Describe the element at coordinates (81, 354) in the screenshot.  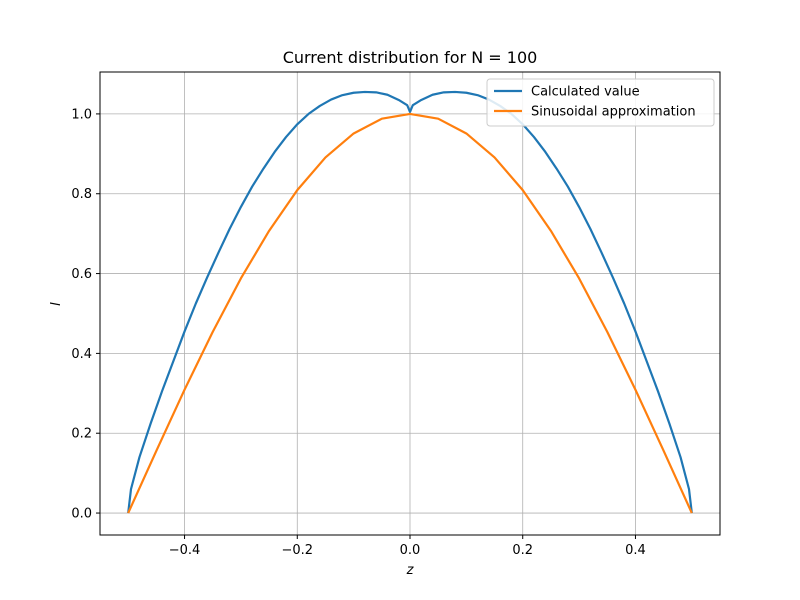
I see `y-tick-label: 0.4` at that location.